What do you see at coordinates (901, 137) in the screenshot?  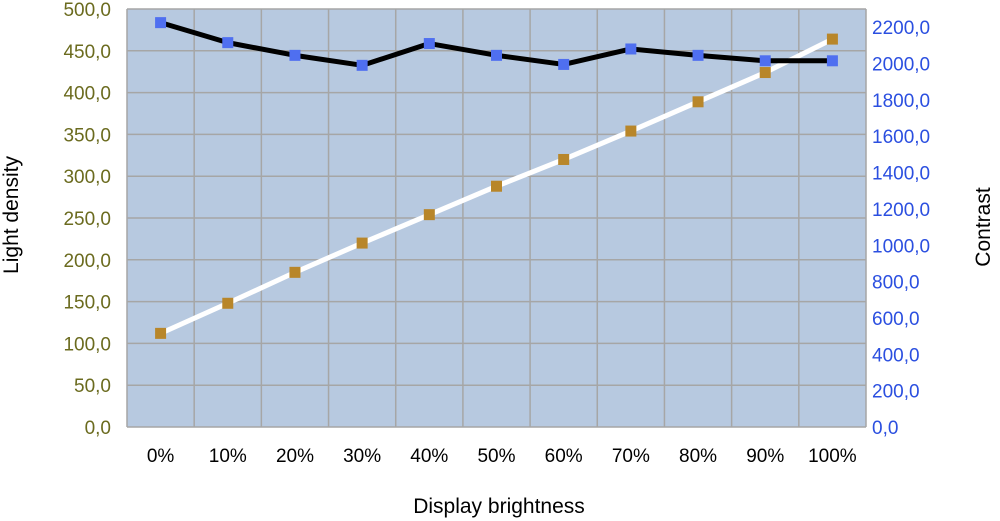 I see `right-tick-label: 1600,0` at bounding box center [901, 137].